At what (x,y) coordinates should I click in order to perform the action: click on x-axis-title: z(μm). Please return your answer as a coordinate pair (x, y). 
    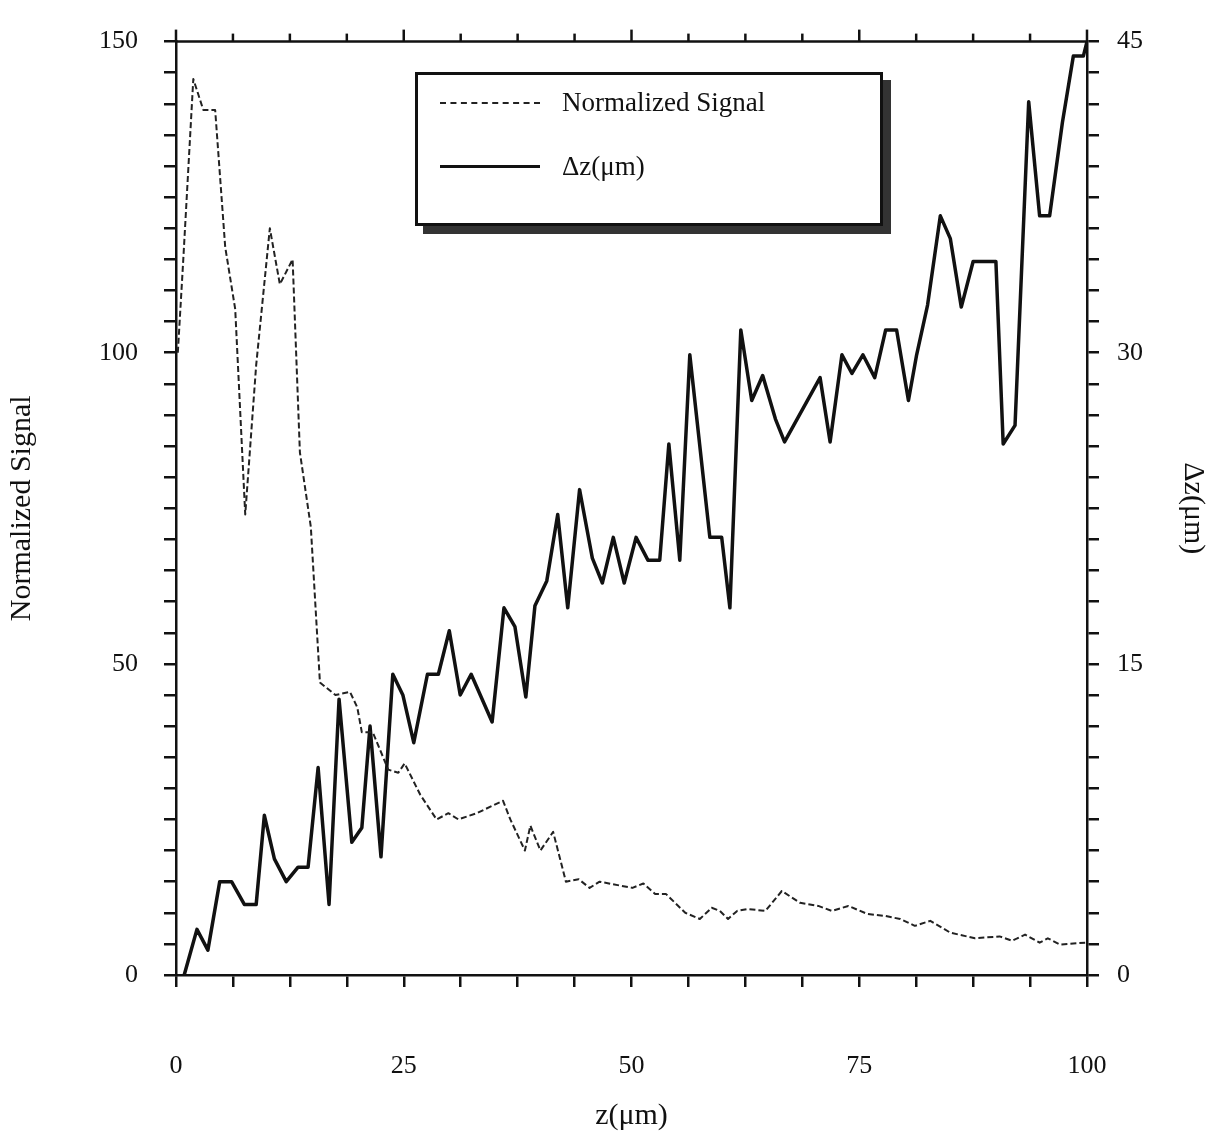
    Looking at the image, I should click on (631, 1113).